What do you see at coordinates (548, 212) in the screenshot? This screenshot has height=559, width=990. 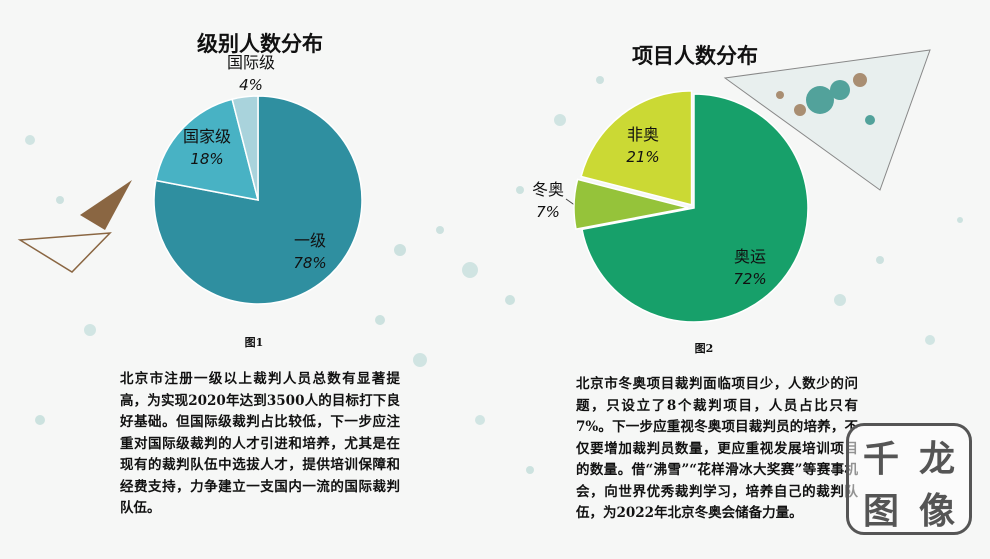 I see `slice-value-label: 7%` at bounding box center [548, 212].